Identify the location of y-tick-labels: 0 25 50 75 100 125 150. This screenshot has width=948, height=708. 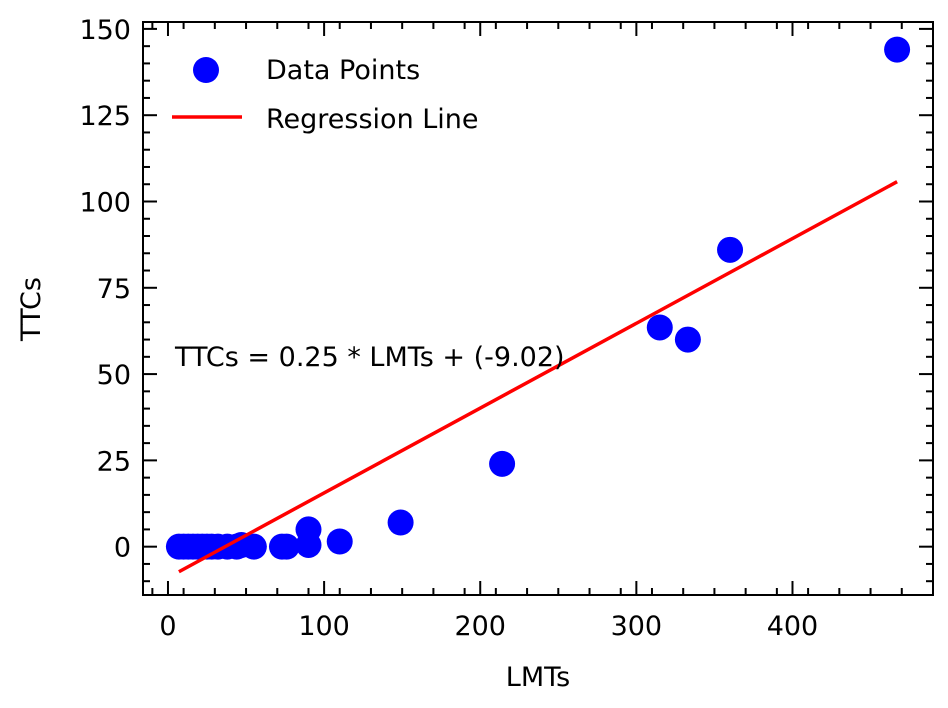
(105, 289).